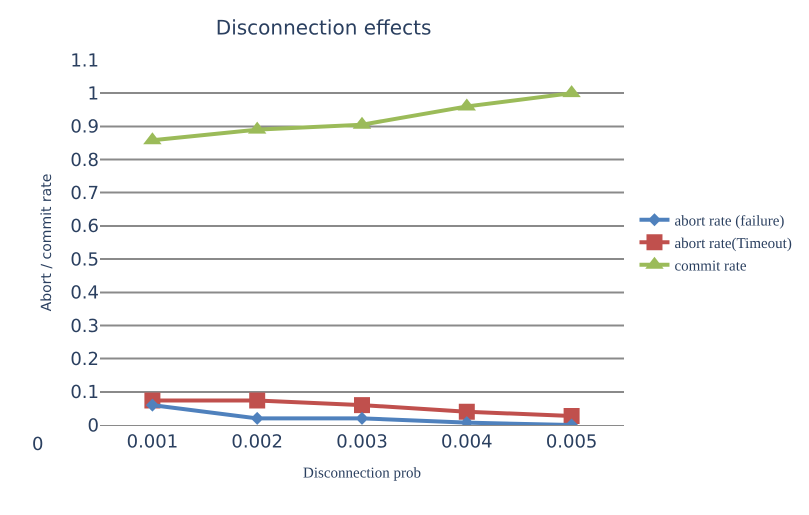 The width and height of the screenshot is (809, 515). What do you see at coordinates (362, 442) in the screenshot?
I see `x-tick-label: 0.003` at bounding box center [362, 442].